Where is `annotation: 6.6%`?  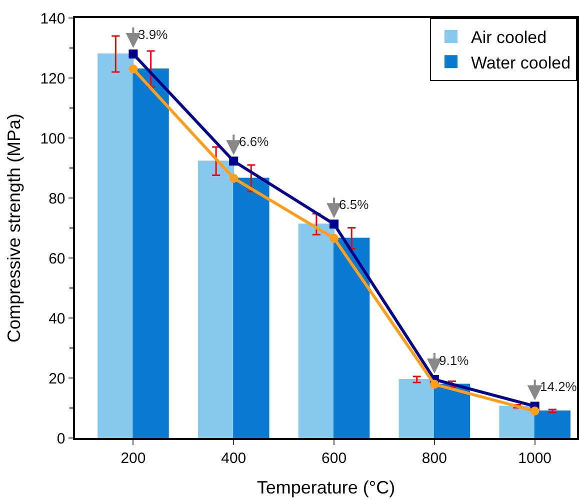
annotation: 6.6% is located at coordinates (254, 141).